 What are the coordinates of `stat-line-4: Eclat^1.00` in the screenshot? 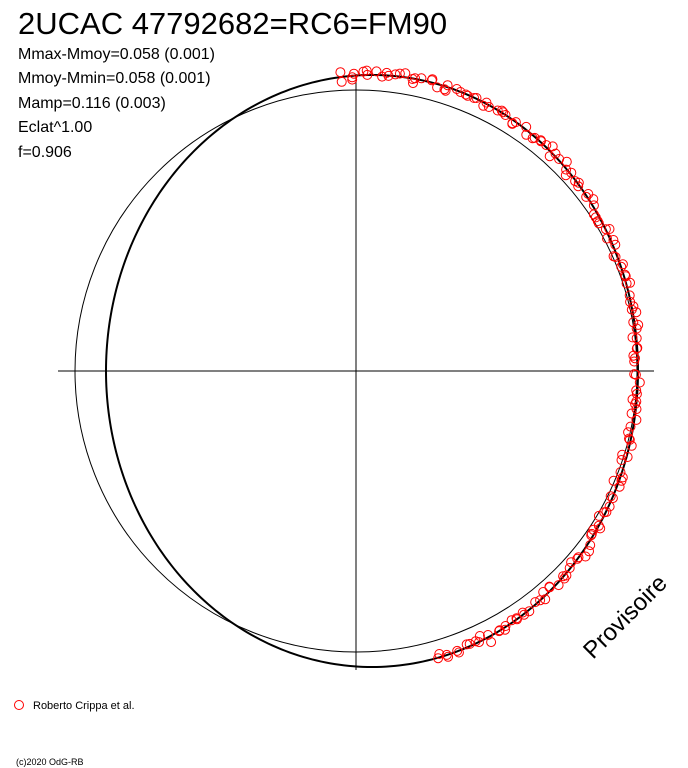 It's located at (55, 127).